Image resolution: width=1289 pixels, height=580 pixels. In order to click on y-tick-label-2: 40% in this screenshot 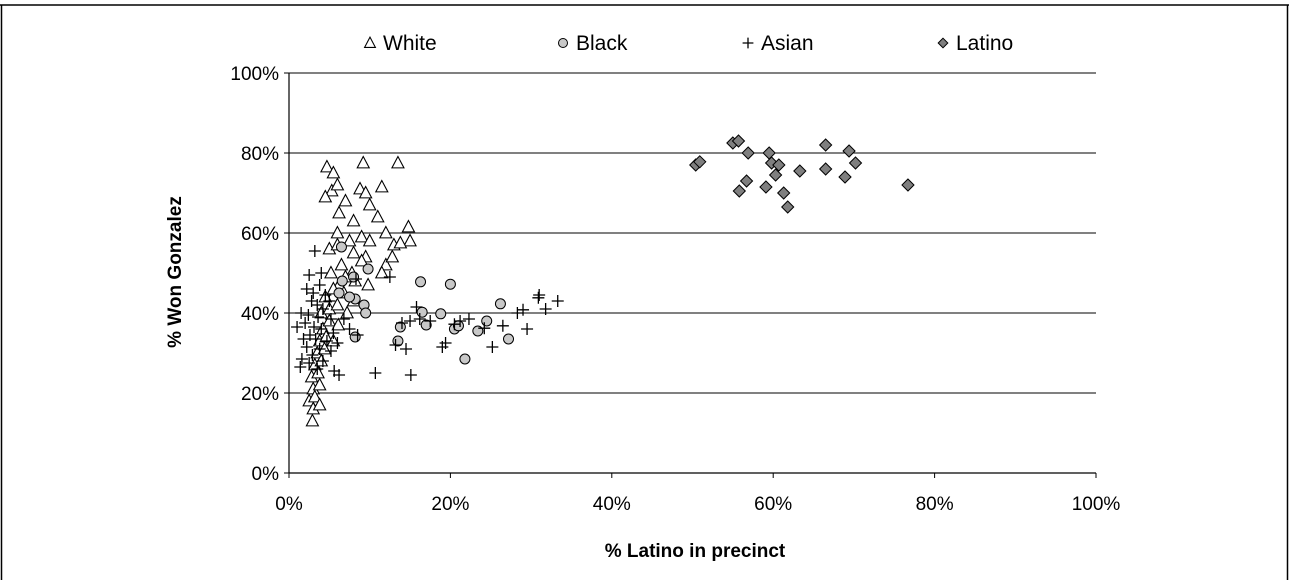, I will do `click(260, 314)`.